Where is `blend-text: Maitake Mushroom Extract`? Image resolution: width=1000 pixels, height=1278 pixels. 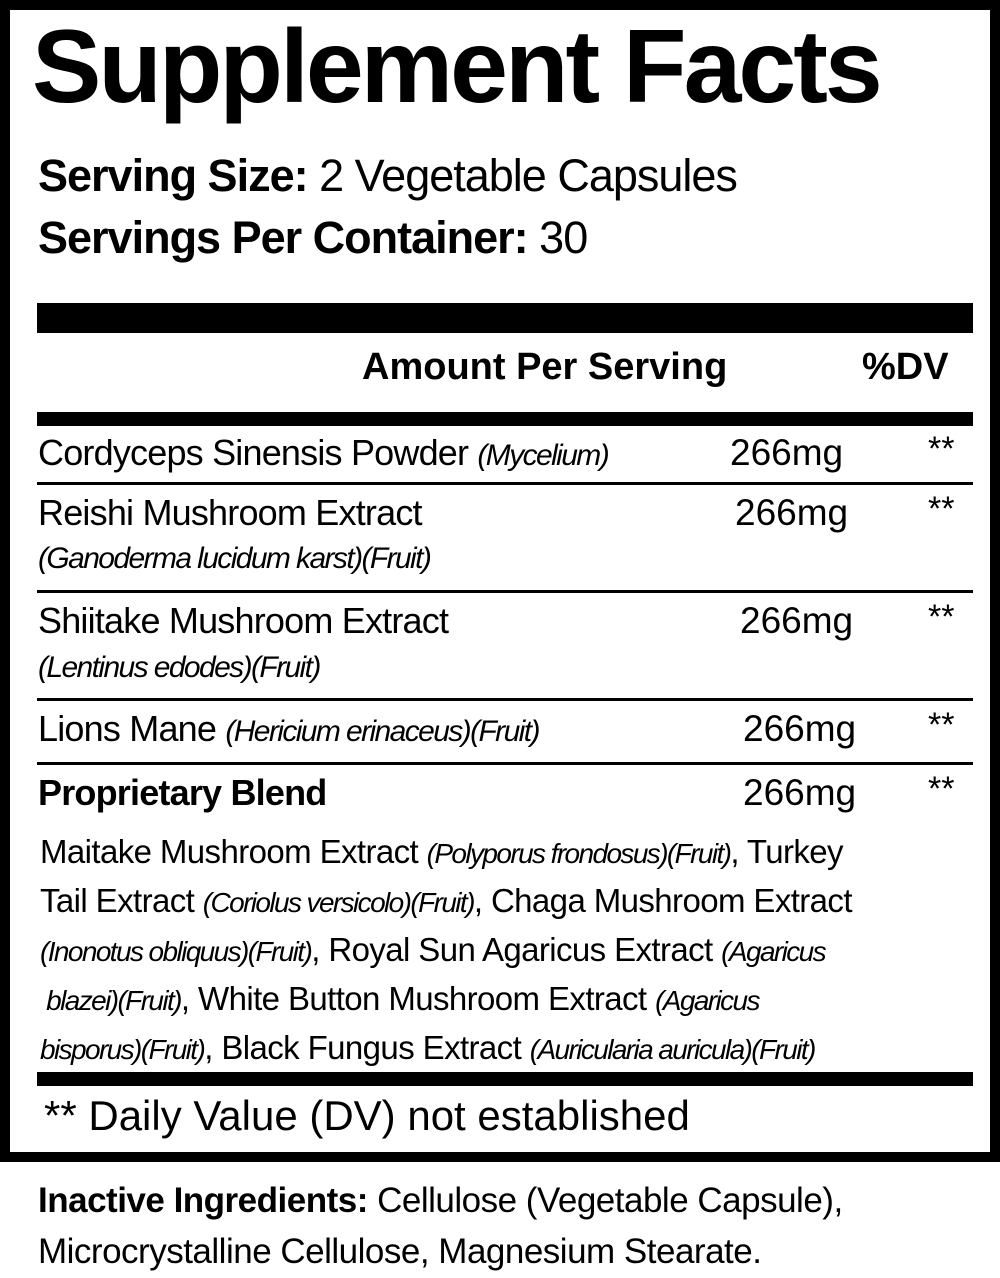 blend-text: Maitake Mushroom Extract is located at coordinates (233, 851).